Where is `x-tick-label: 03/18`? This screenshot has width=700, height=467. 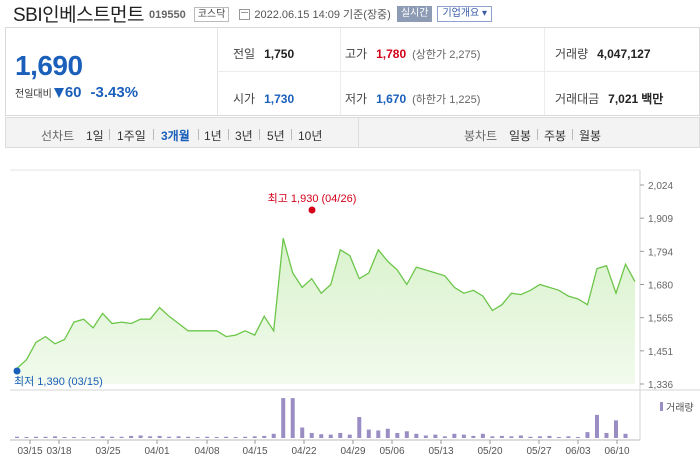 x-tick-label: 03/18 is located at coordinates (58, 451).